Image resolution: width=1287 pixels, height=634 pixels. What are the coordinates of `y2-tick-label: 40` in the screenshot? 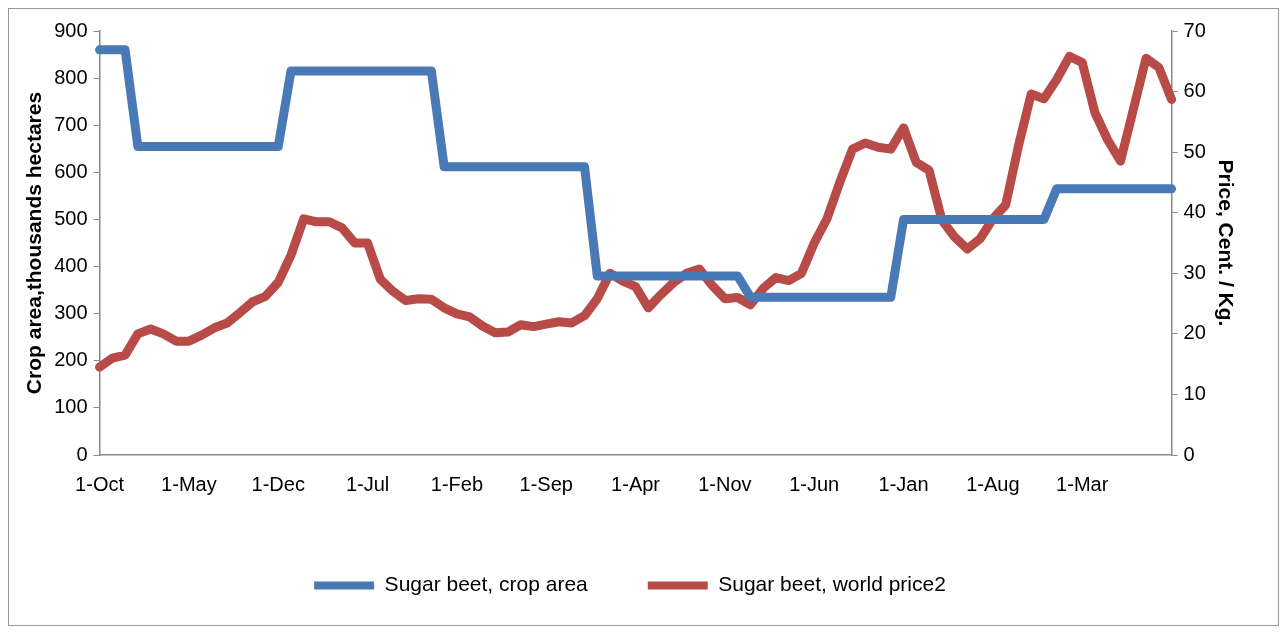 It's located at (1194, 211).